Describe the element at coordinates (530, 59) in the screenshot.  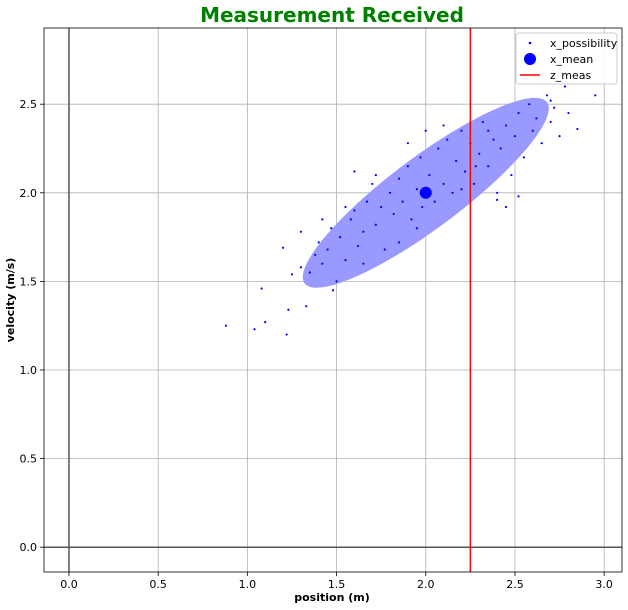
I see `legend-marker-large` at that location.